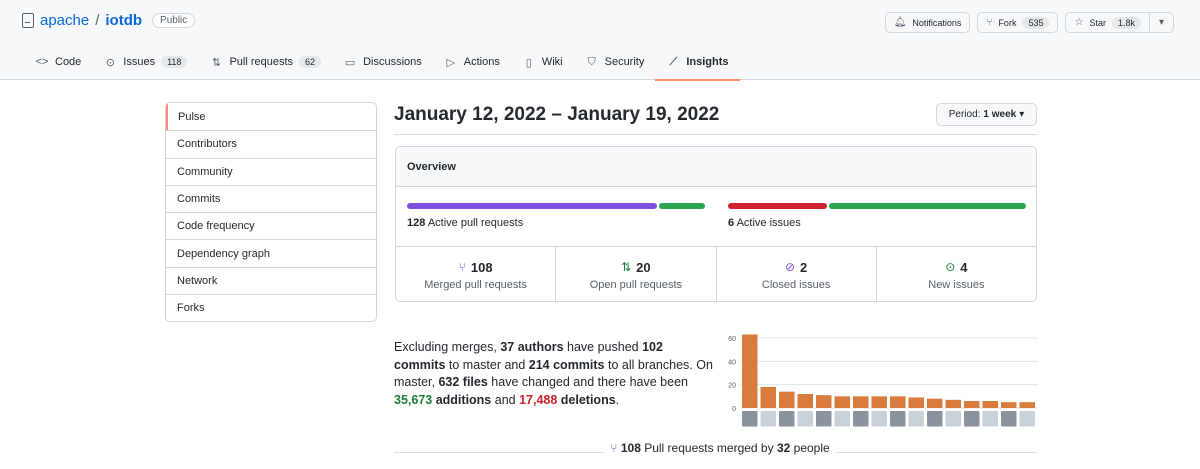 The width and height of the screenshot is (1200, 469). What do you see at coordinates (635, 274) in the screenshot?
I see `stat-open-pull-requests: ⇅ 20 Open pull requests` at bounding box center [635, 274].